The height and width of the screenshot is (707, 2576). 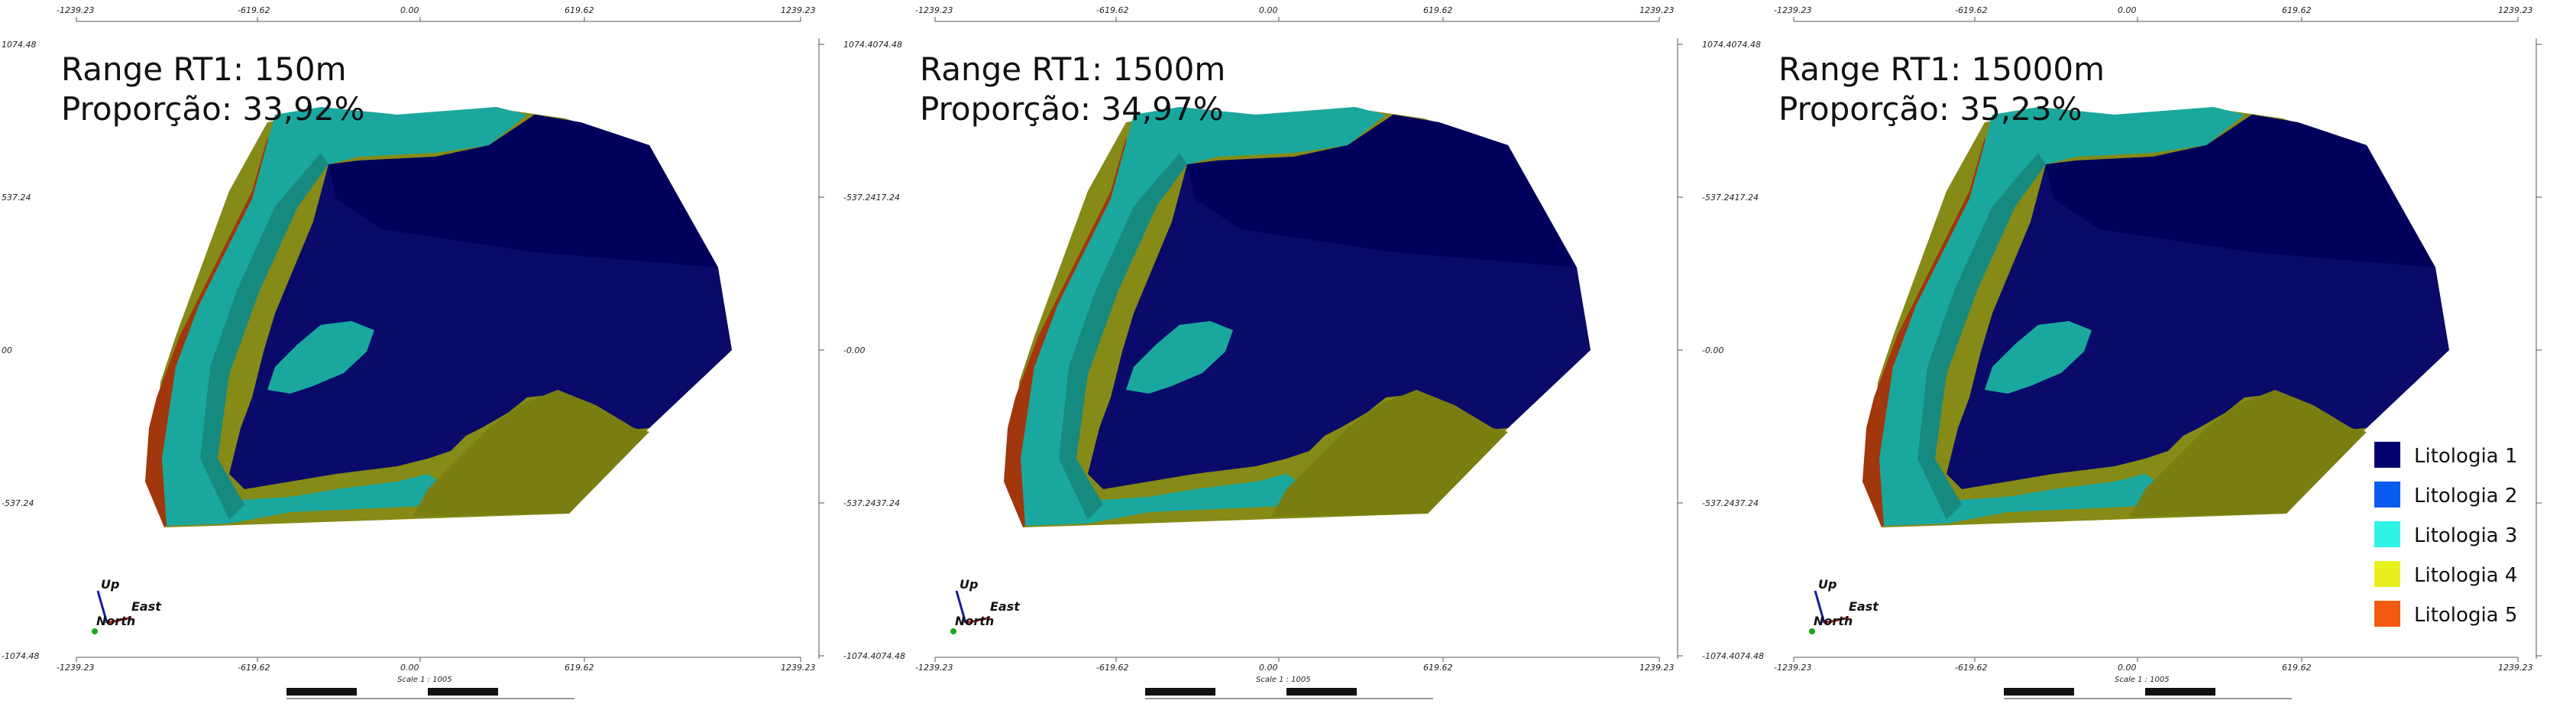 I want to click on side-tick-label: -537.2437.24, so click(x=871, y=503).